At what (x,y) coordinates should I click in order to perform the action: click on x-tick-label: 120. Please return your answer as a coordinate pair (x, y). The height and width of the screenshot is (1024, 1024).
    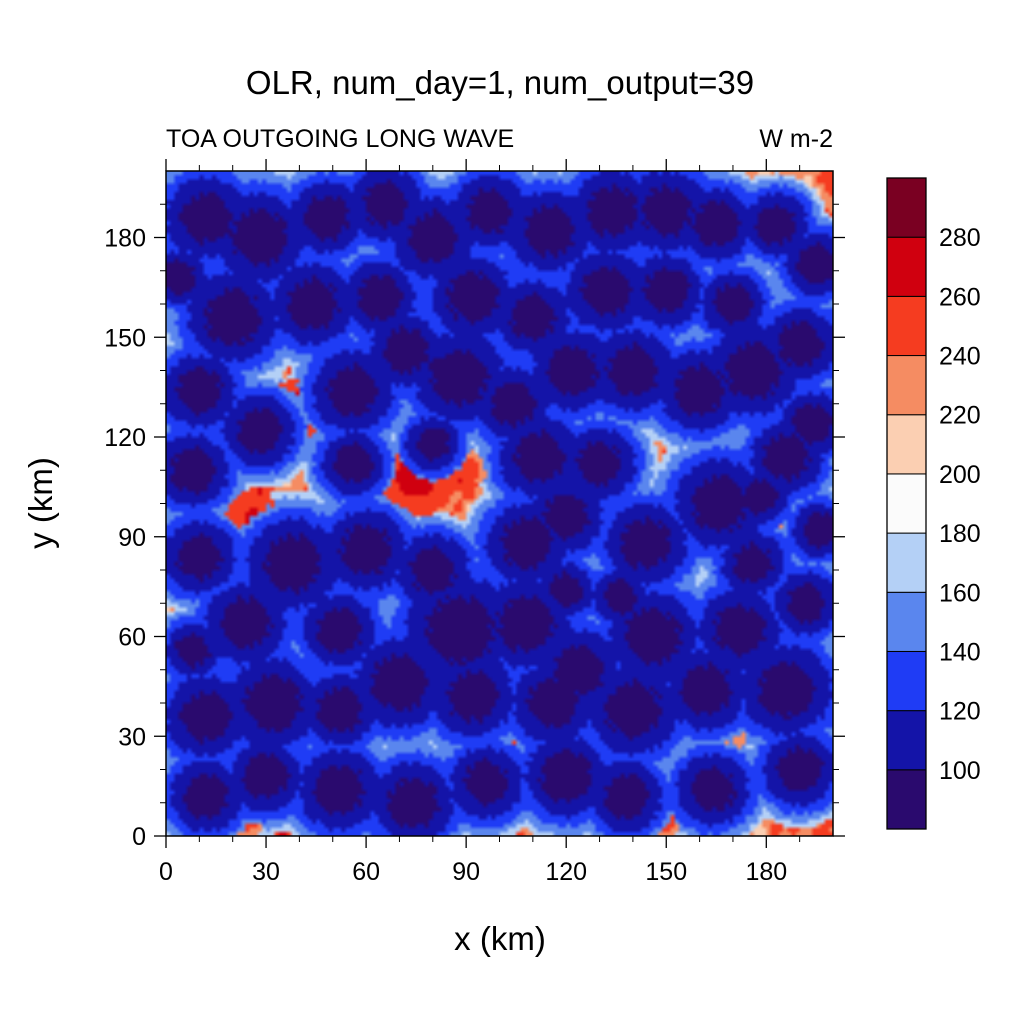
    Looking at the image, I should click on (566, 872).